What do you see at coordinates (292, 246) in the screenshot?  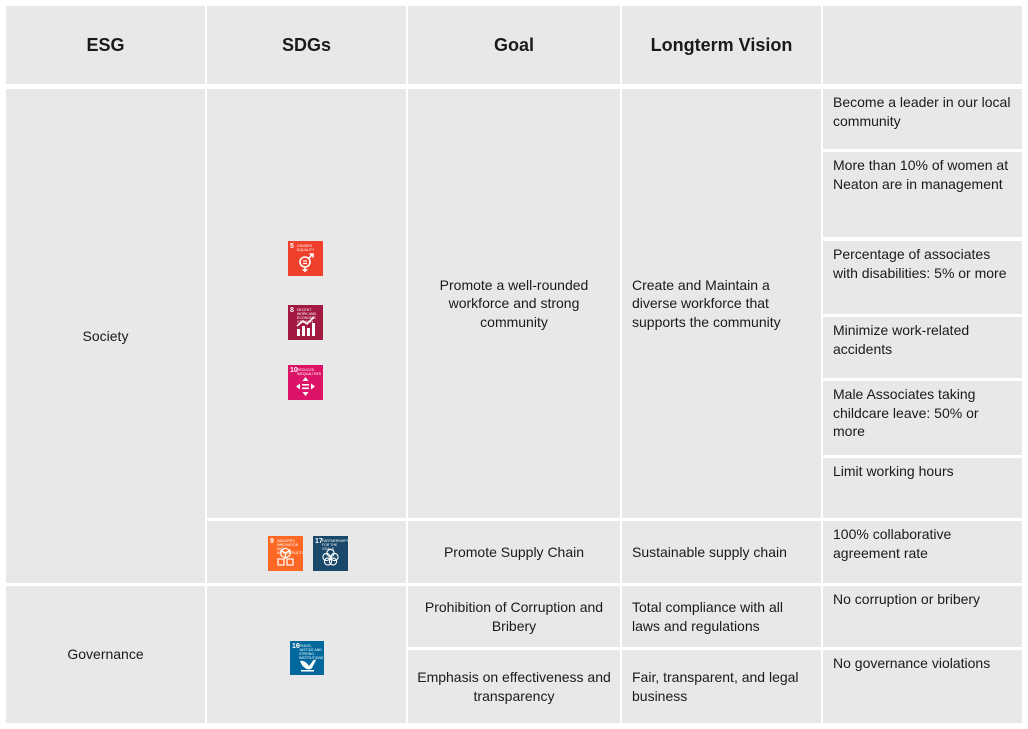 I see `sdg-5-number: 5` at bounding box center [292, 246].